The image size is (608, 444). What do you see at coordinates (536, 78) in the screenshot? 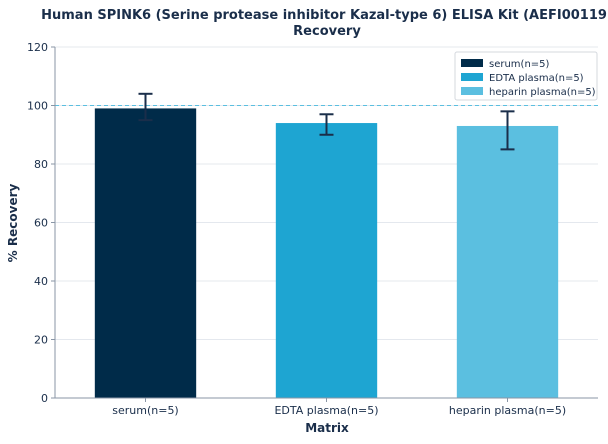
I see `legend-label-2: EDTA plasma(n=5)` at bounding box center [536, 78].